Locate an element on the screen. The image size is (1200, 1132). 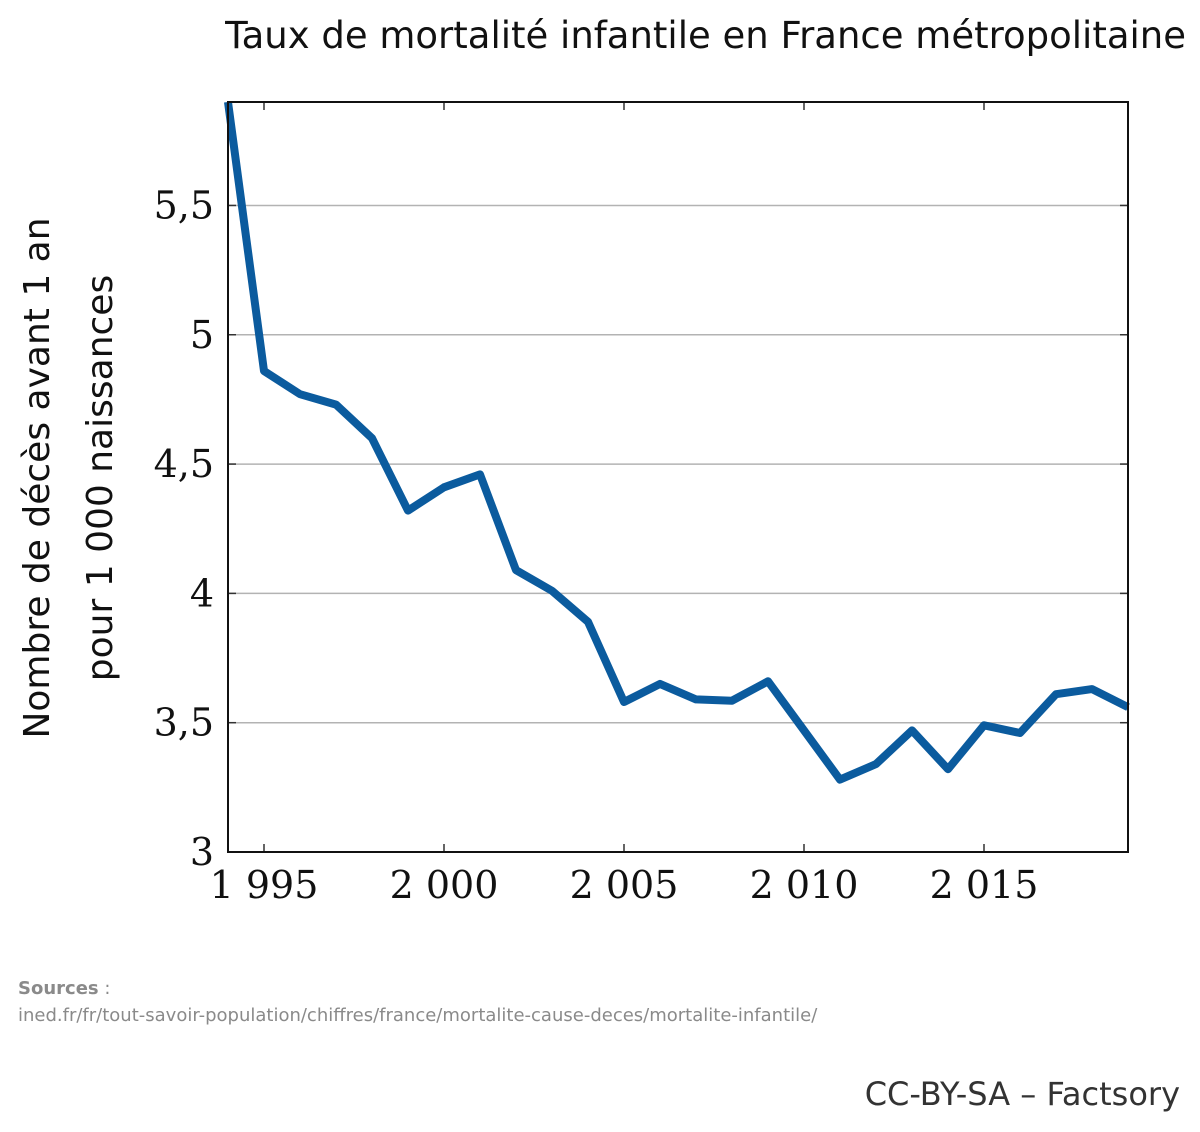
x-tick-labels: 1 995 2 000 2 005 2 010 2 015 is located at coordinates (624, 885).